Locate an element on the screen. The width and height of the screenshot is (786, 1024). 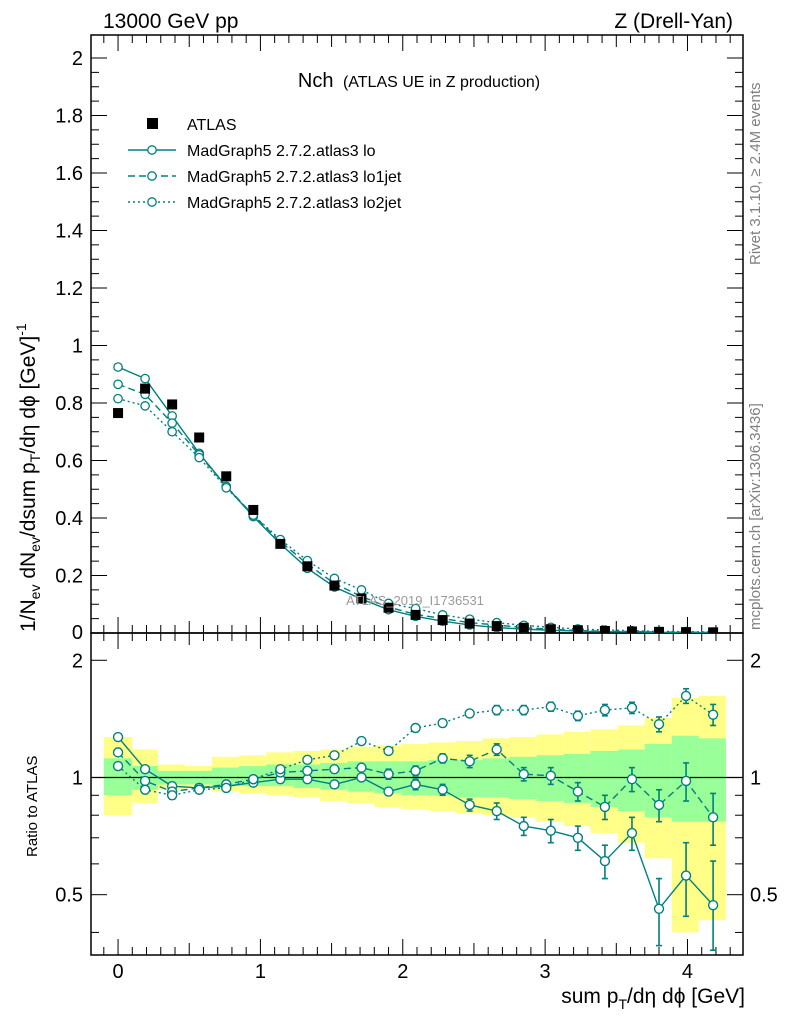
ratio-y-axis-label: Ratio to ATLAS is located at coordinates (32, 806).